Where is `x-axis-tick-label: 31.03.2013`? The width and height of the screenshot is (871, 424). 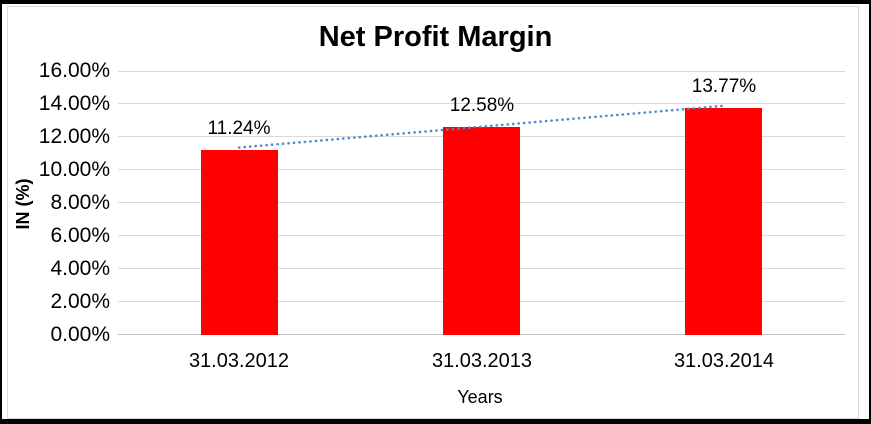 x-axis-tick-label: 31.03.2013 is located at coordinates (482, 361).